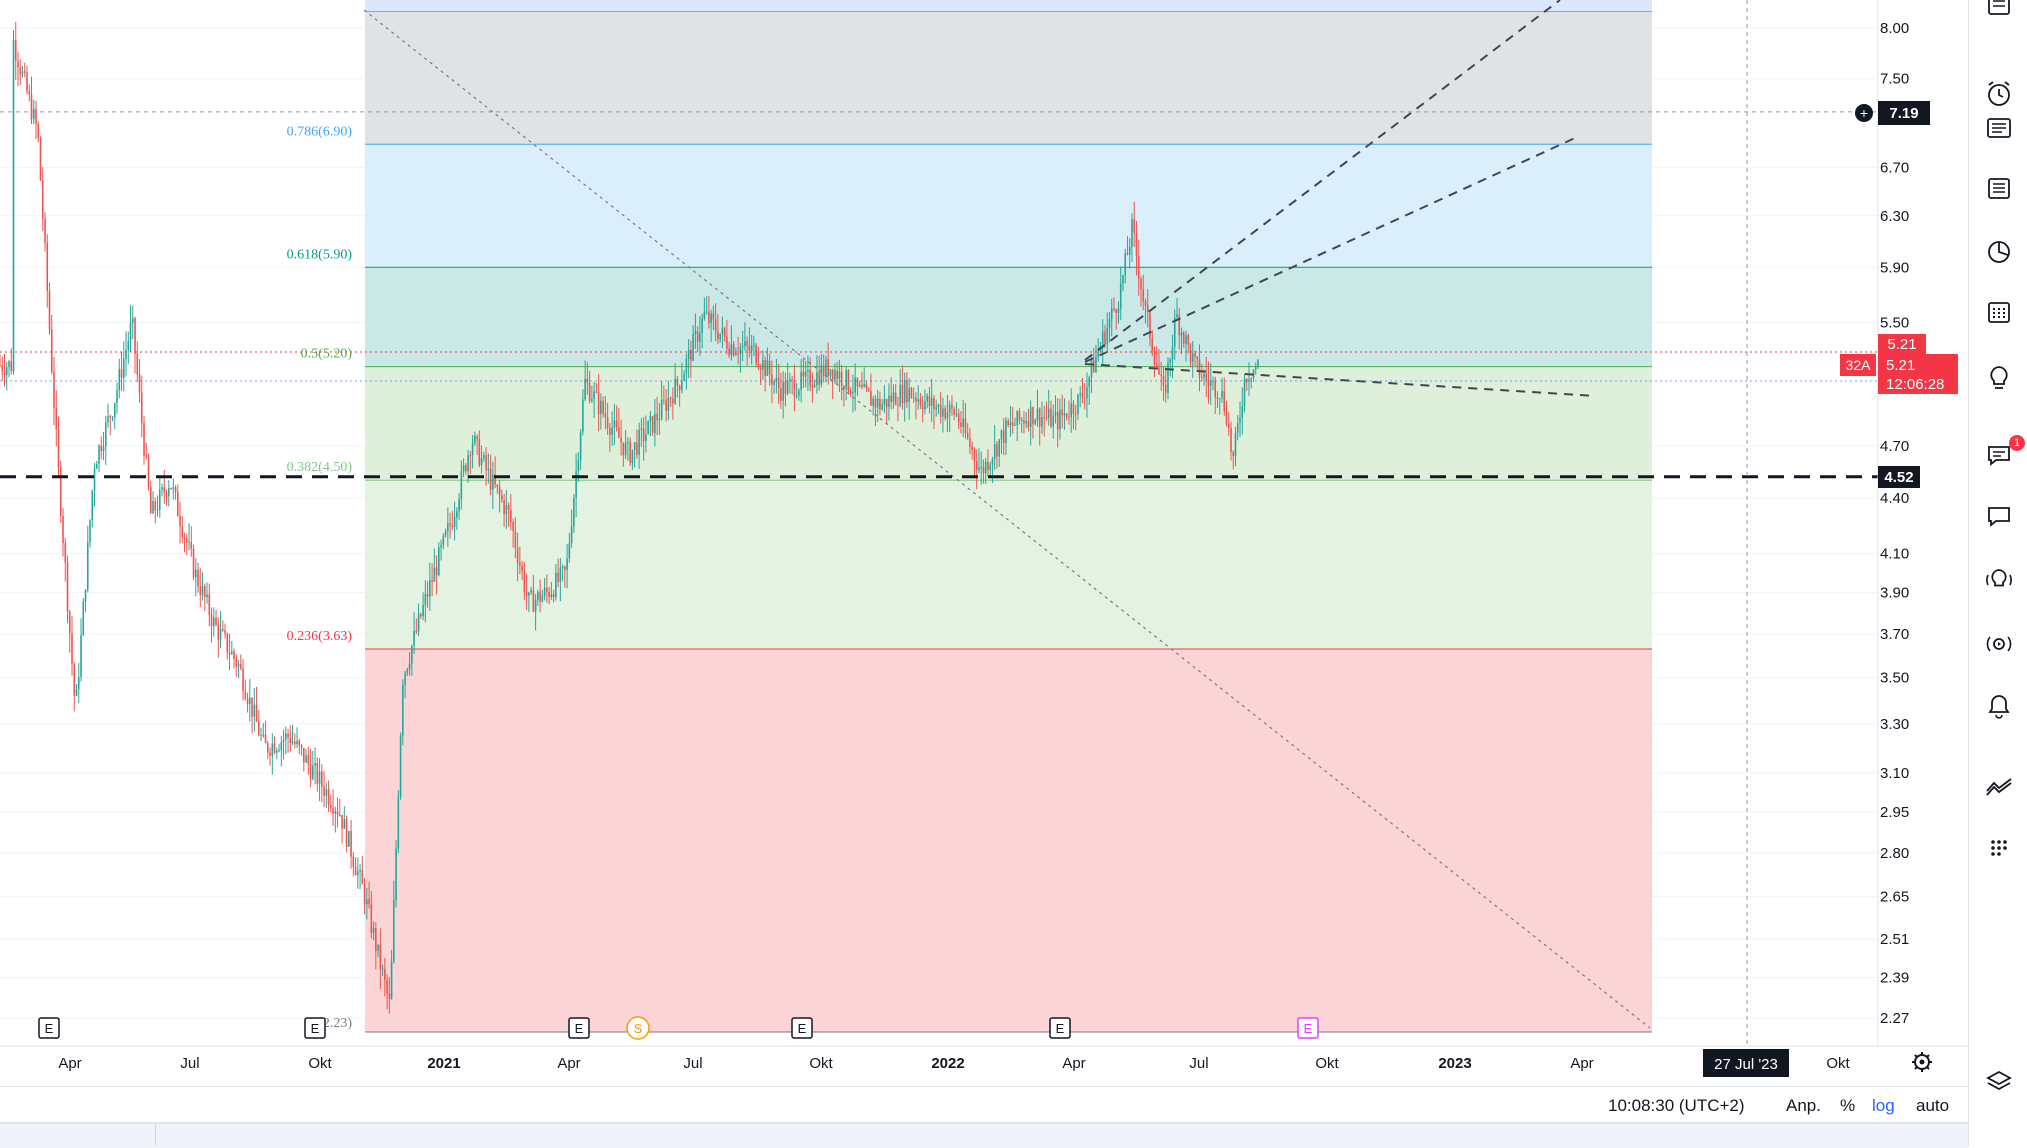  I want to click on price-tick-label: 6.30, so click(1894, 216).